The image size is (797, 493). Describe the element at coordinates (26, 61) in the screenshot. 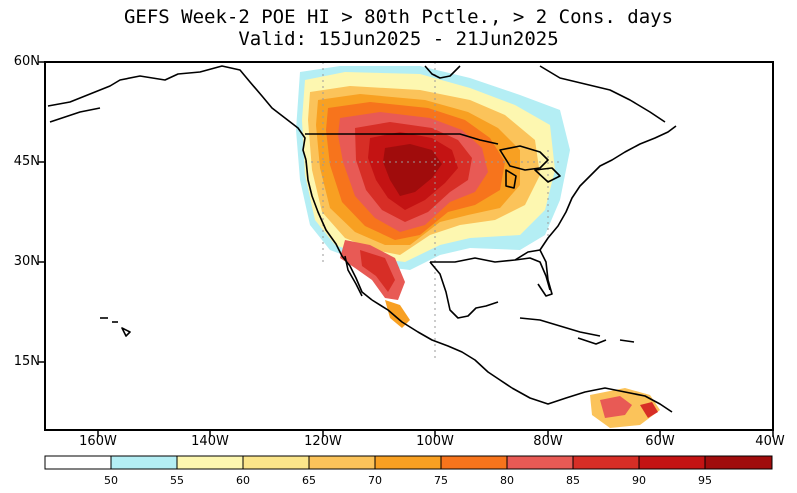

I see `lat-label-60n: 60N` at that location.